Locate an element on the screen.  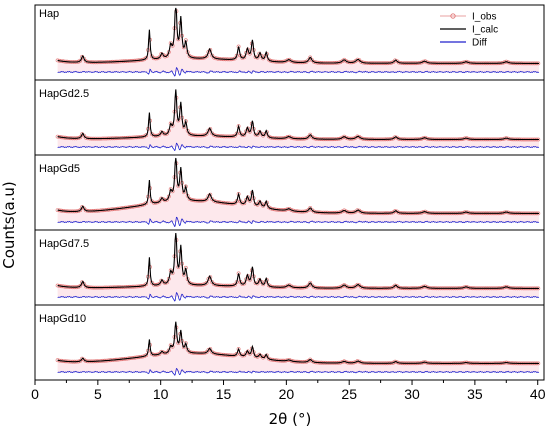
x-tick-label: 25 is located at coordinates (349, 394).